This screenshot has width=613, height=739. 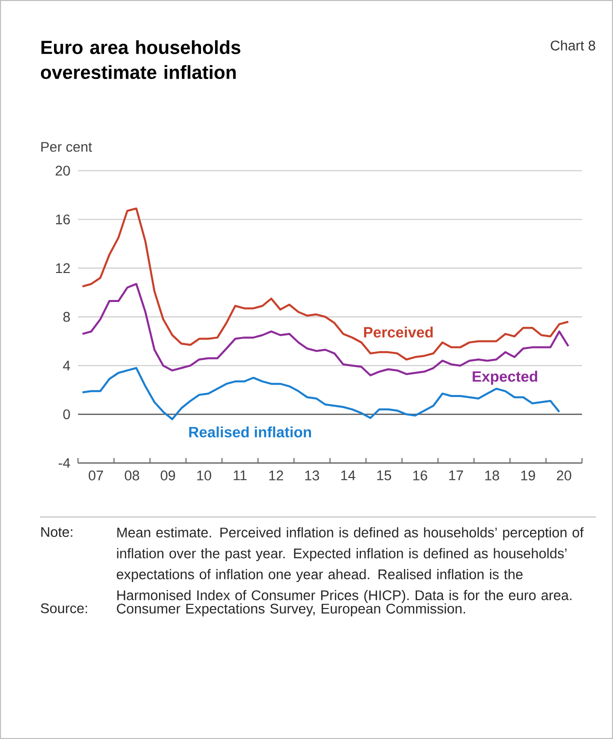 I want to click on text: Consumer Expectations Survey, European Commission., so click(x=290, y=609).